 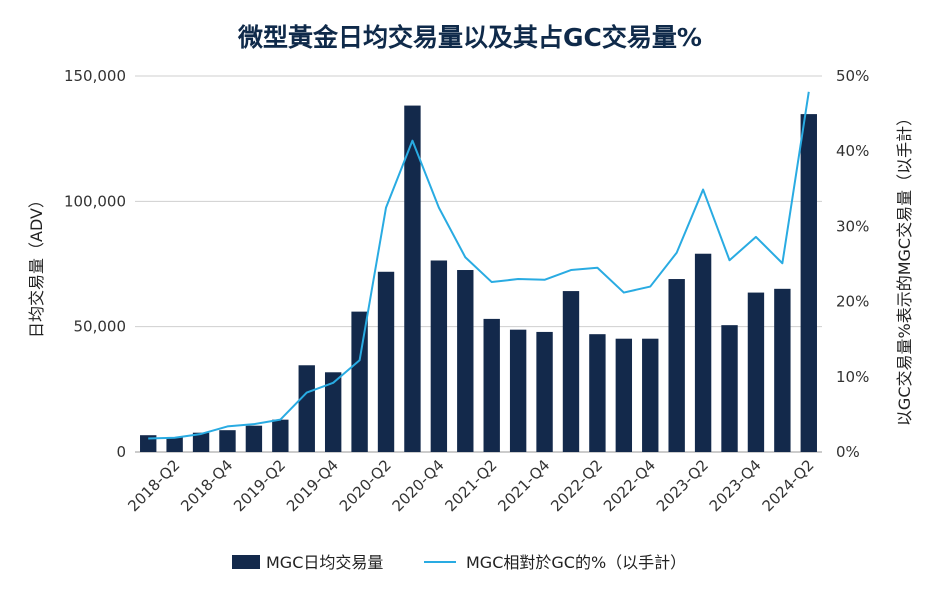 What do you see at coordinates (735, 485) in the screenshot?
I see `x-tick-label: 2023-Q4` at bounding box center [735, 485].